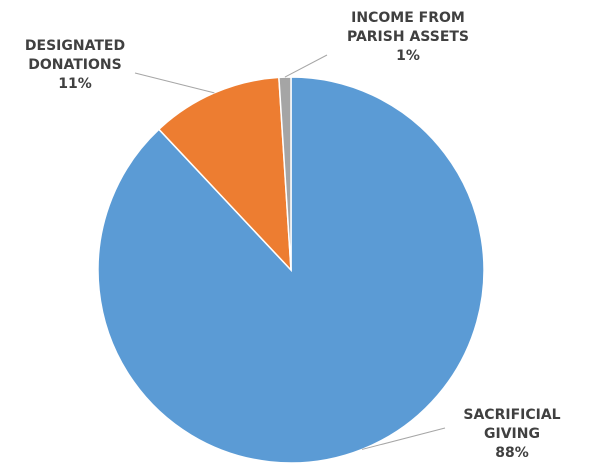 The width and height of the screenshot is (589, 466). I want to click on slice-name-label: PARISH ASSETS, so click(408, 37).